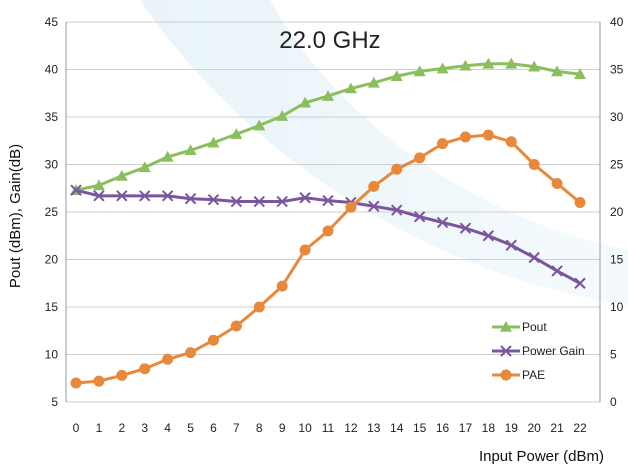 The image size is (628, 467). I want to click on x-tick-label: 15, so click(420, 428).